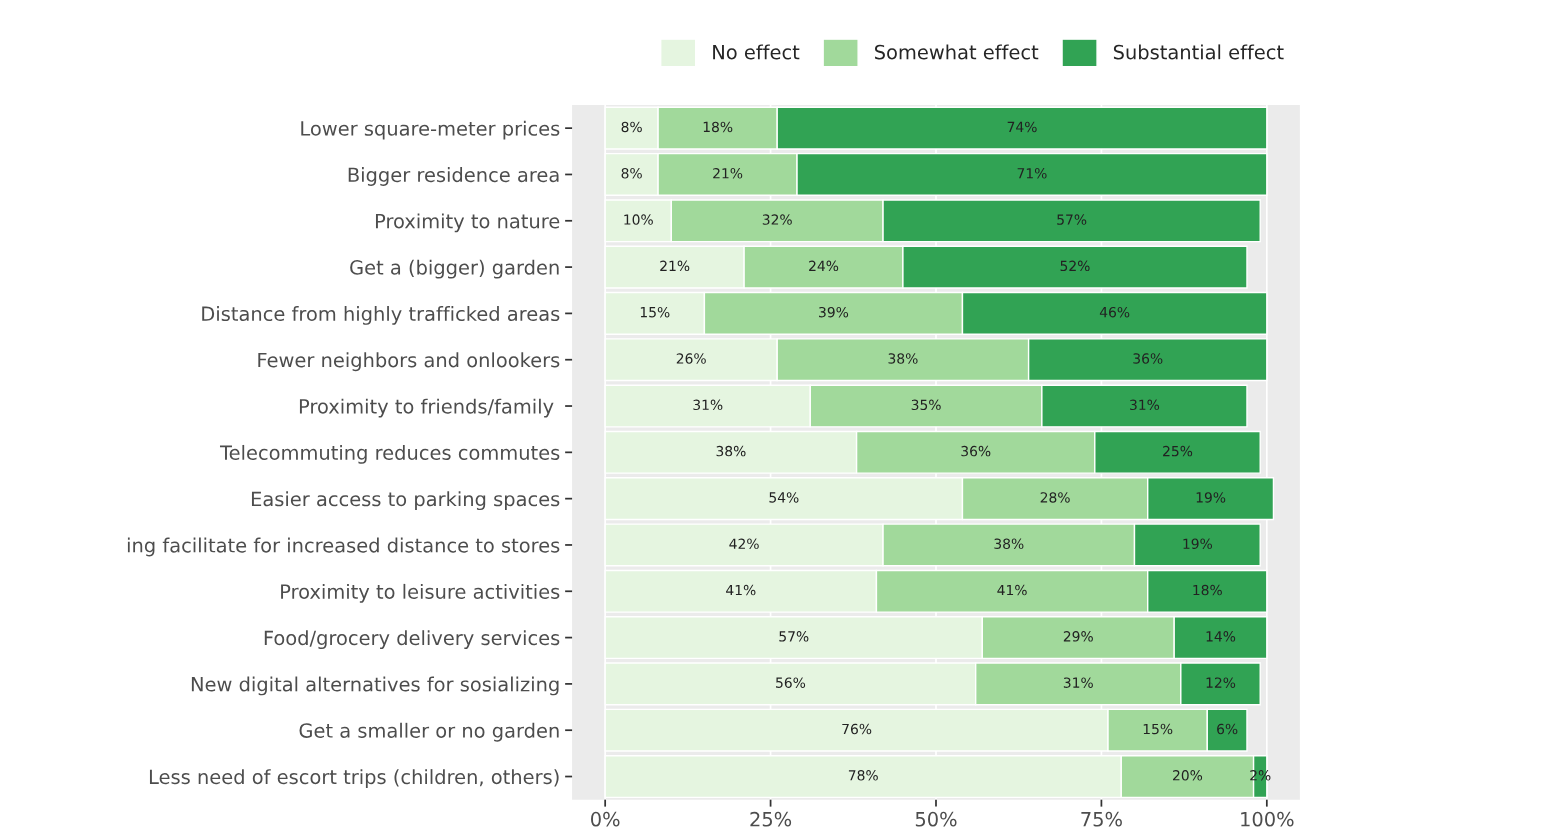 This screenshot has width=1542, height=840. Describe the element at coordinates (409, 362) in the screenshot. I see `y-tick-label: Fewer neighbors and onlookers` at that location.